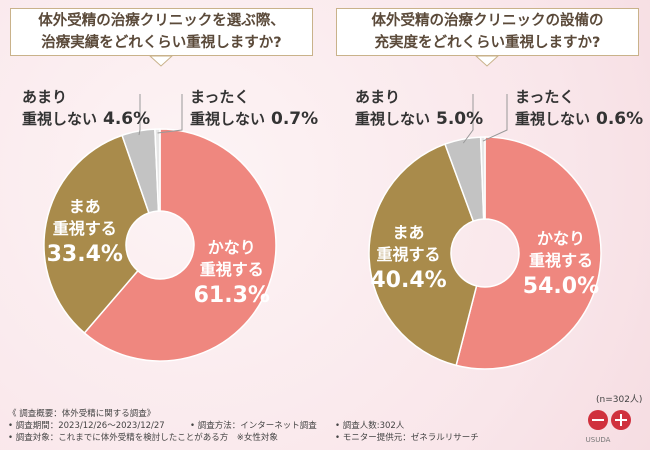 This screenshot has height=450, width=650. Describe the element at coordinates (487, 32) in the screenshot. I see `chart-title: 体外受精の治療クリニックの設備の 充実度をどれくらい重視しますか?` at that location.